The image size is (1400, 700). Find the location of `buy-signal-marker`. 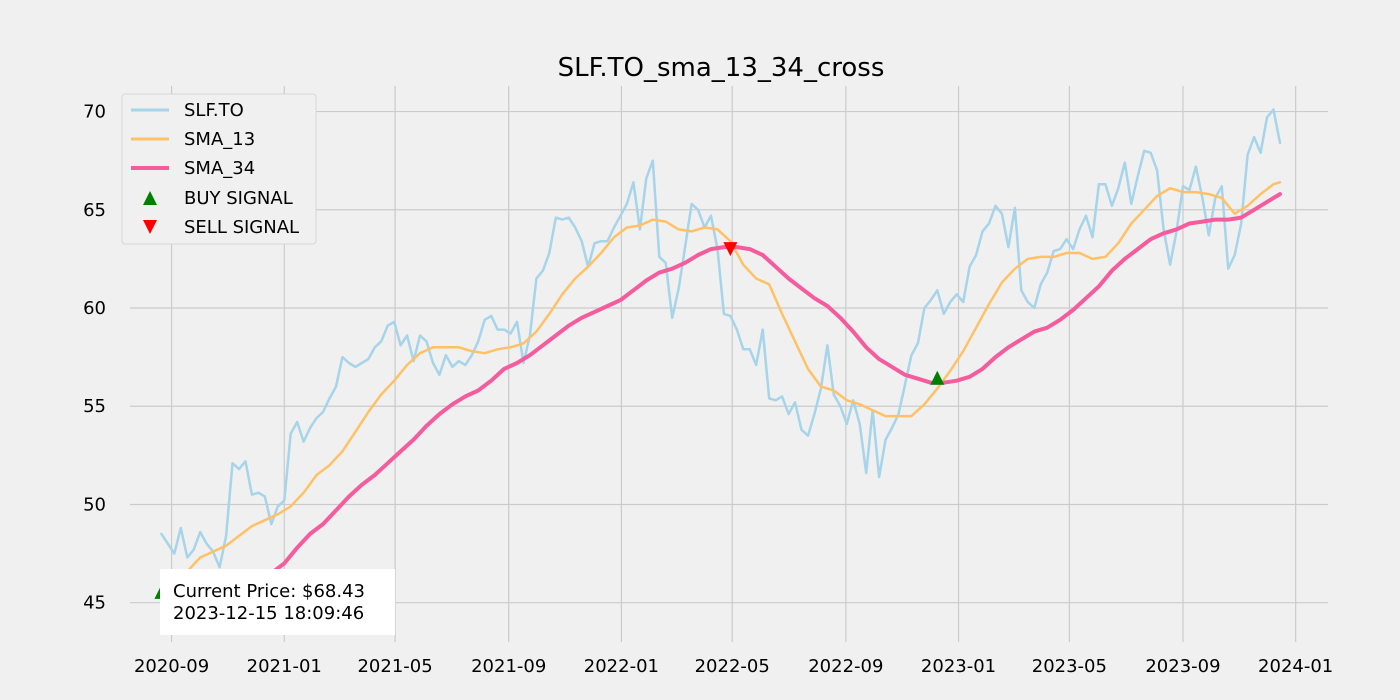

buy-signal-marker is located at coordinates (937, 377).